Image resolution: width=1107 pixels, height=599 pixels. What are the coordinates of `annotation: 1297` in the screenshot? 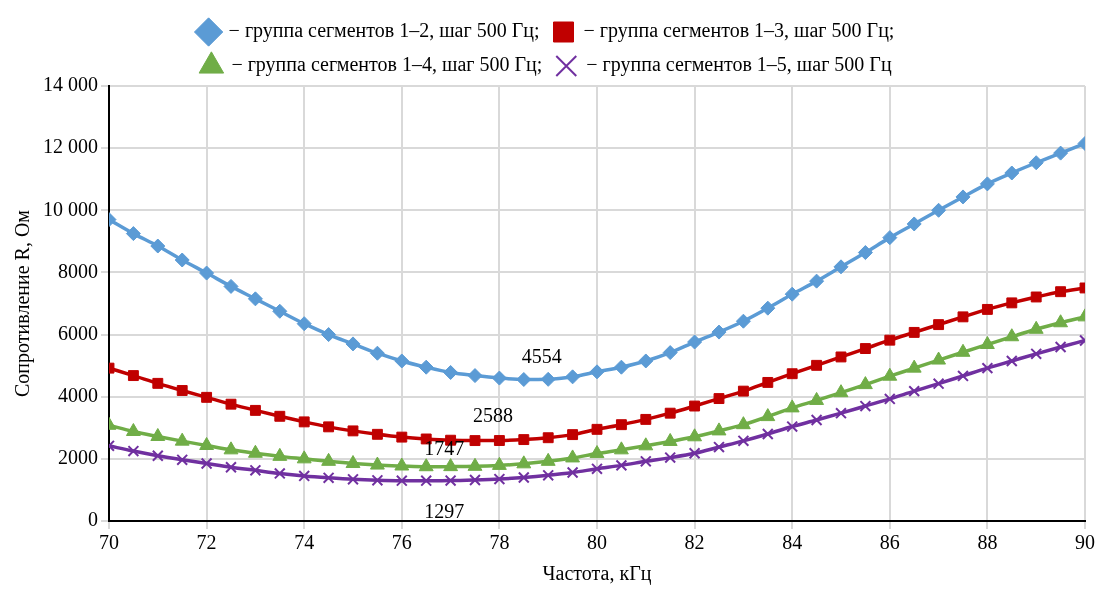 It's located at (444, 510).